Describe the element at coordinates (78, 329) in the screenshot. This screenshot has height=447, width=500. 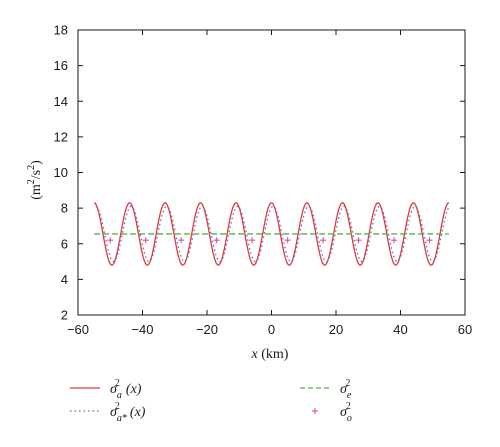
I see `x-tick-label: −60` at that location.